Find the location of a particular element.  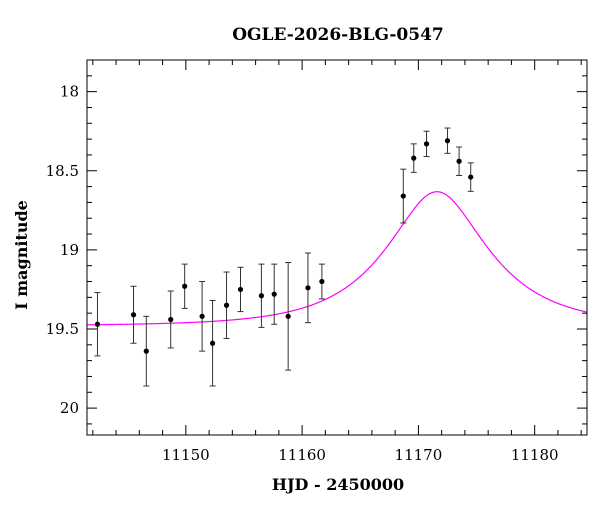

x-axis-label: HJD - 2450000 is located at coordinates (338, 484).